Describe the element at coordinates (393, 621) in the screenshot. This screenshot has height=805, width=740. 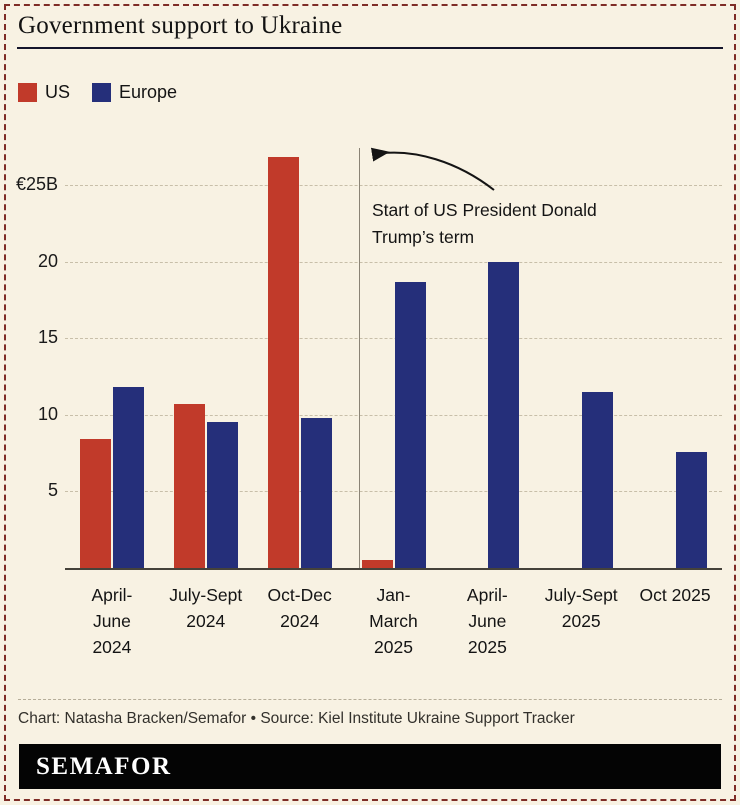
I see `x-axis-label: Jan- March 2025` at that location.